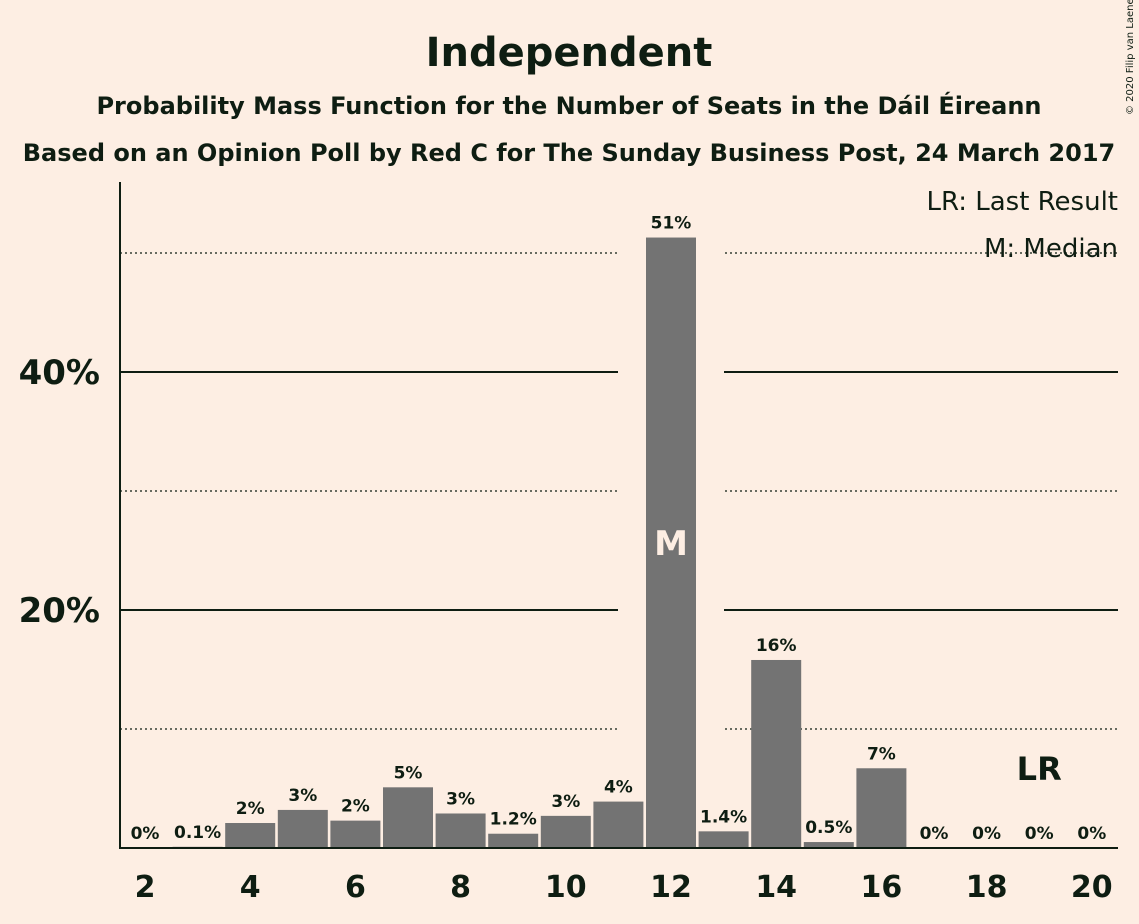  Describe the element at coordinates (881, 754) in the screenshot. I see `bar-label-16: 7%` at that location.